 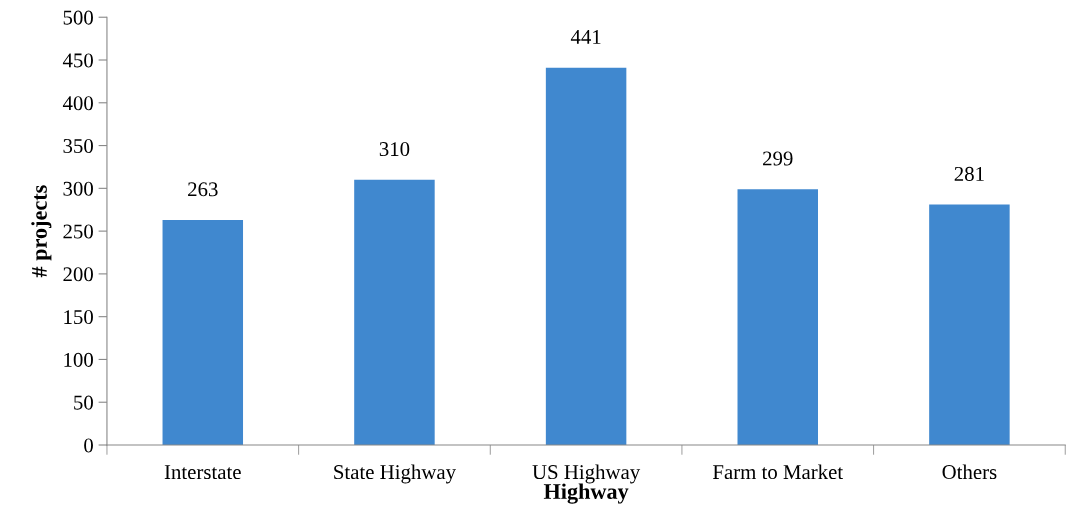 What do you see at coordinates (586, 493) in the screenshot?
I see `x-axis-title: Highway` at bounding box center [586, 493].